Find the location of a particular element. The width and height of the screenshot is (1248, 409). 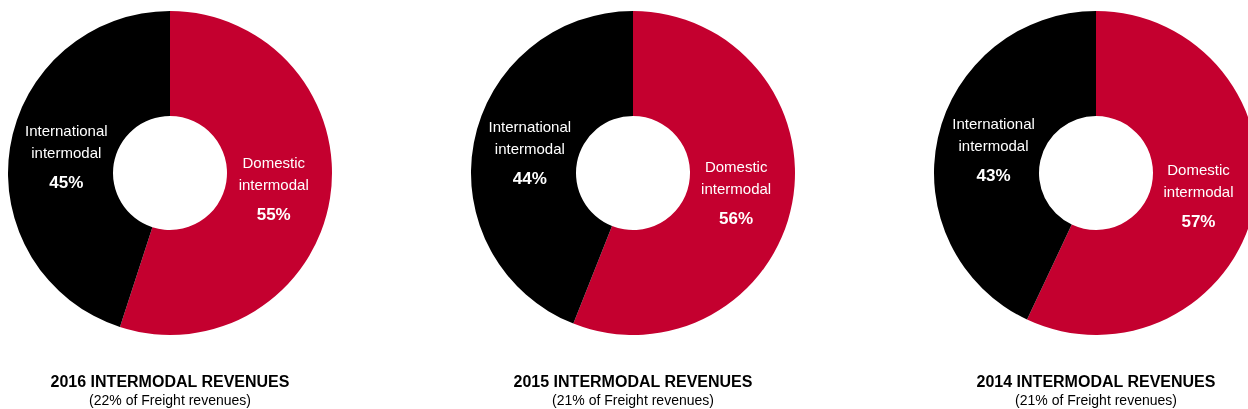

text: 2014 INTERMODAL REVENUES is located at coordinates (1096, 381).